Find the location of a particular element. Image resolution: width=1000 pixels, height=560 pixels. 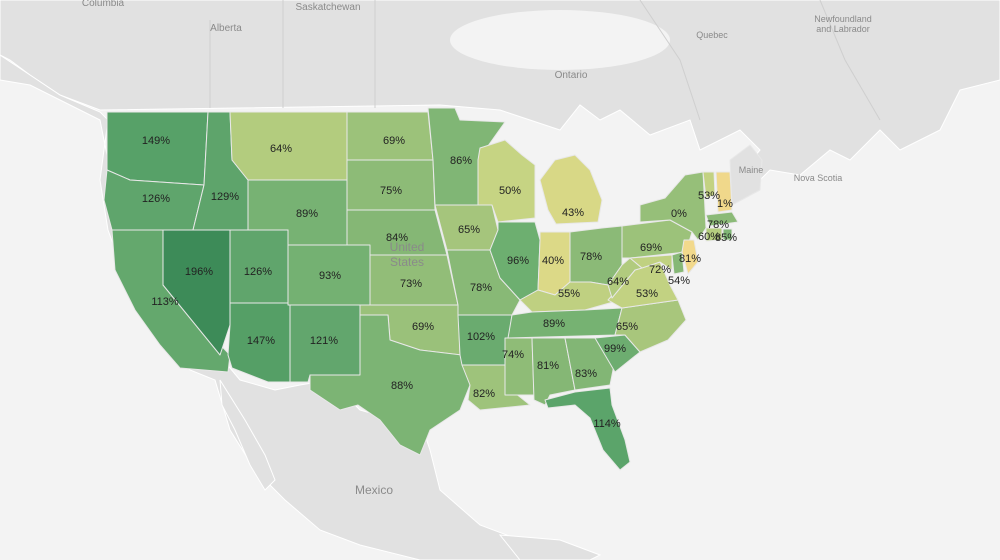

value-label-WI: 50% is located at coordinates (510, 191).